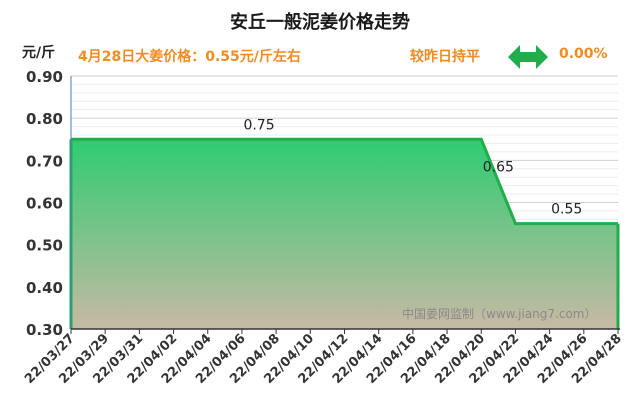 This screenshot has height=410, width=640. I want to click on y-tick-label: 0.80, so click(44, 119).